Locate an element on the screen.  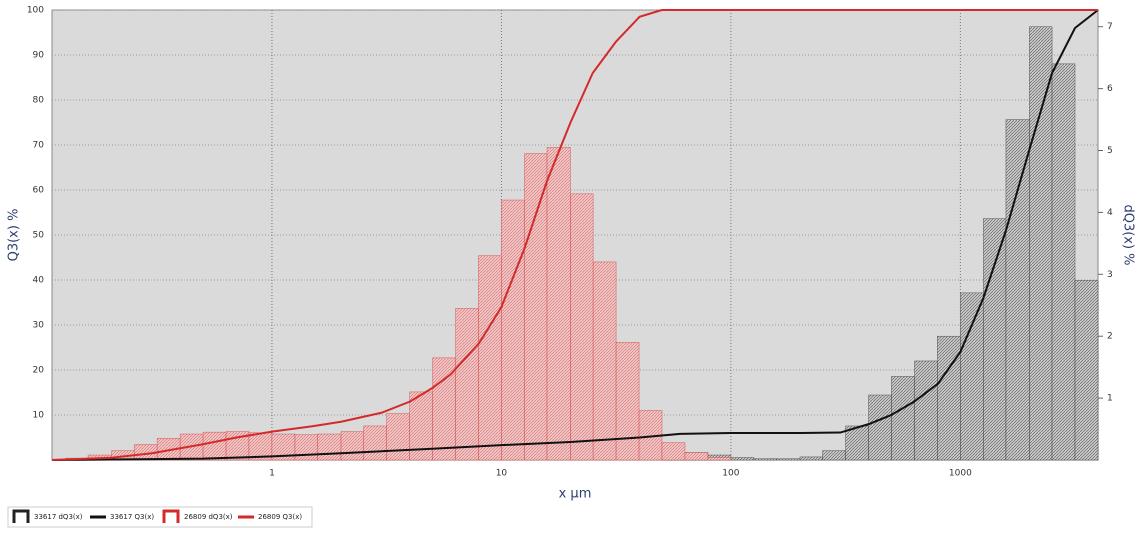
y-axis-title: Q3(x) % is located at coordinates (14, 235).